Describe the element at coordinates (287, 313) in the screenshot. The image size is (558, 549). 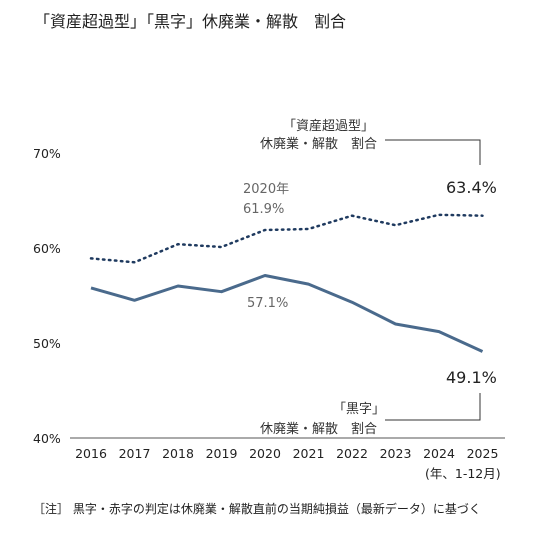
I see `series-line-profitable` at that location.